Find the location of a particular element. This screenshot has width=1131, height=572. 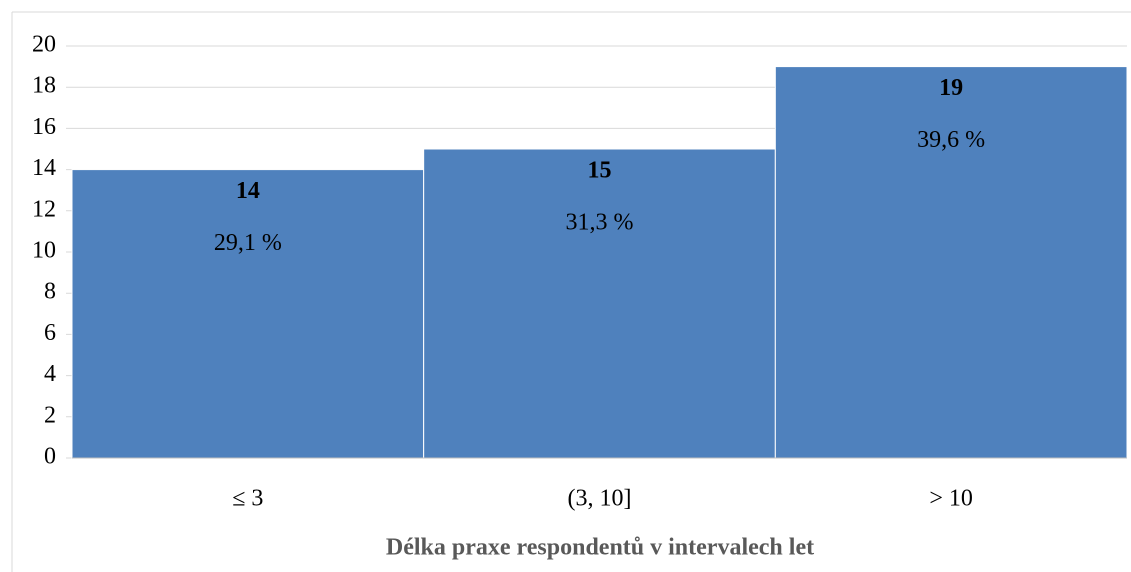

y-tick-label: 0 is located at coordinates (50, 457).